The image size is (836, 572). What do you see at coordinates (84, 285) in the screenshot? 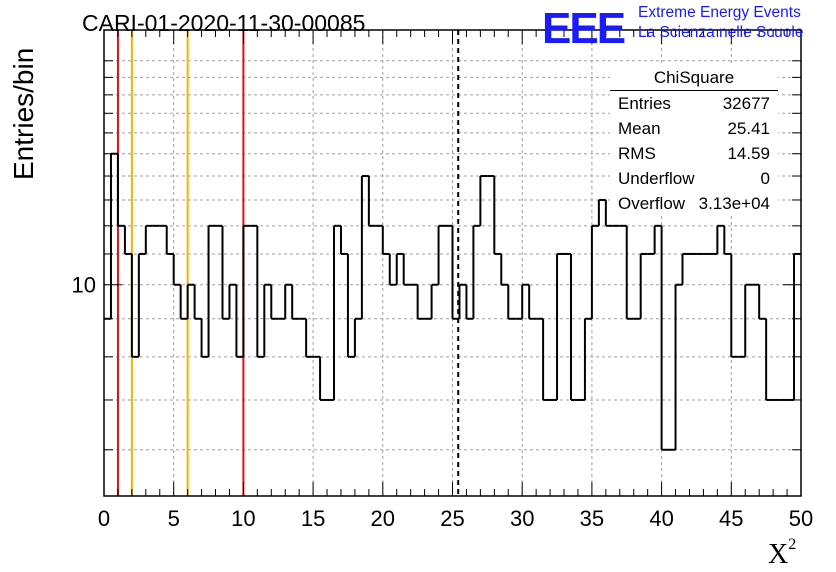
I see `y-tick-label: 10` at bounding box center [84, 285].